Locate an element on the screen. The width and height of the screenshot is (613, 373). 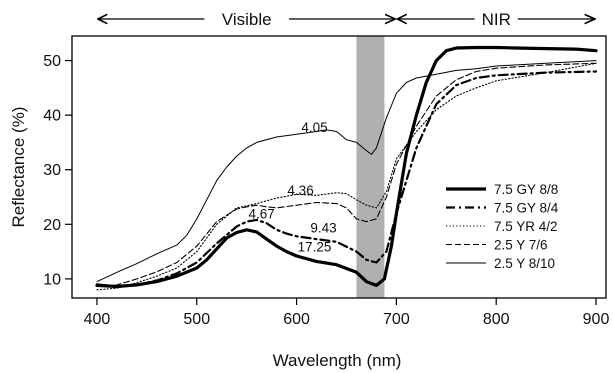
legend-label-3: 7.5 YR 4/2 is located at coordinates (526, 226).